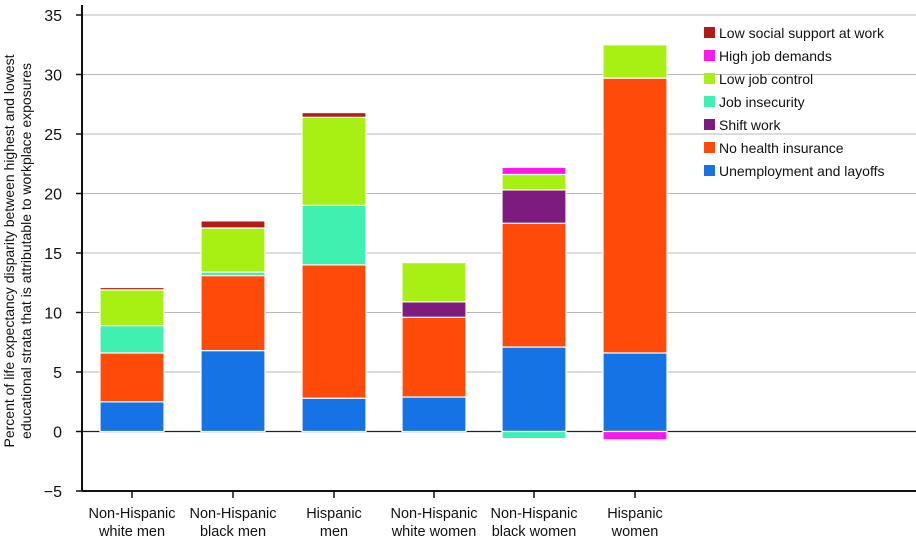 The width and height of the screenshot is (916, 540). Describe the element at coordinates (762, 102) in the screenshot. I see `legend-label: Job insecurity` at that location.